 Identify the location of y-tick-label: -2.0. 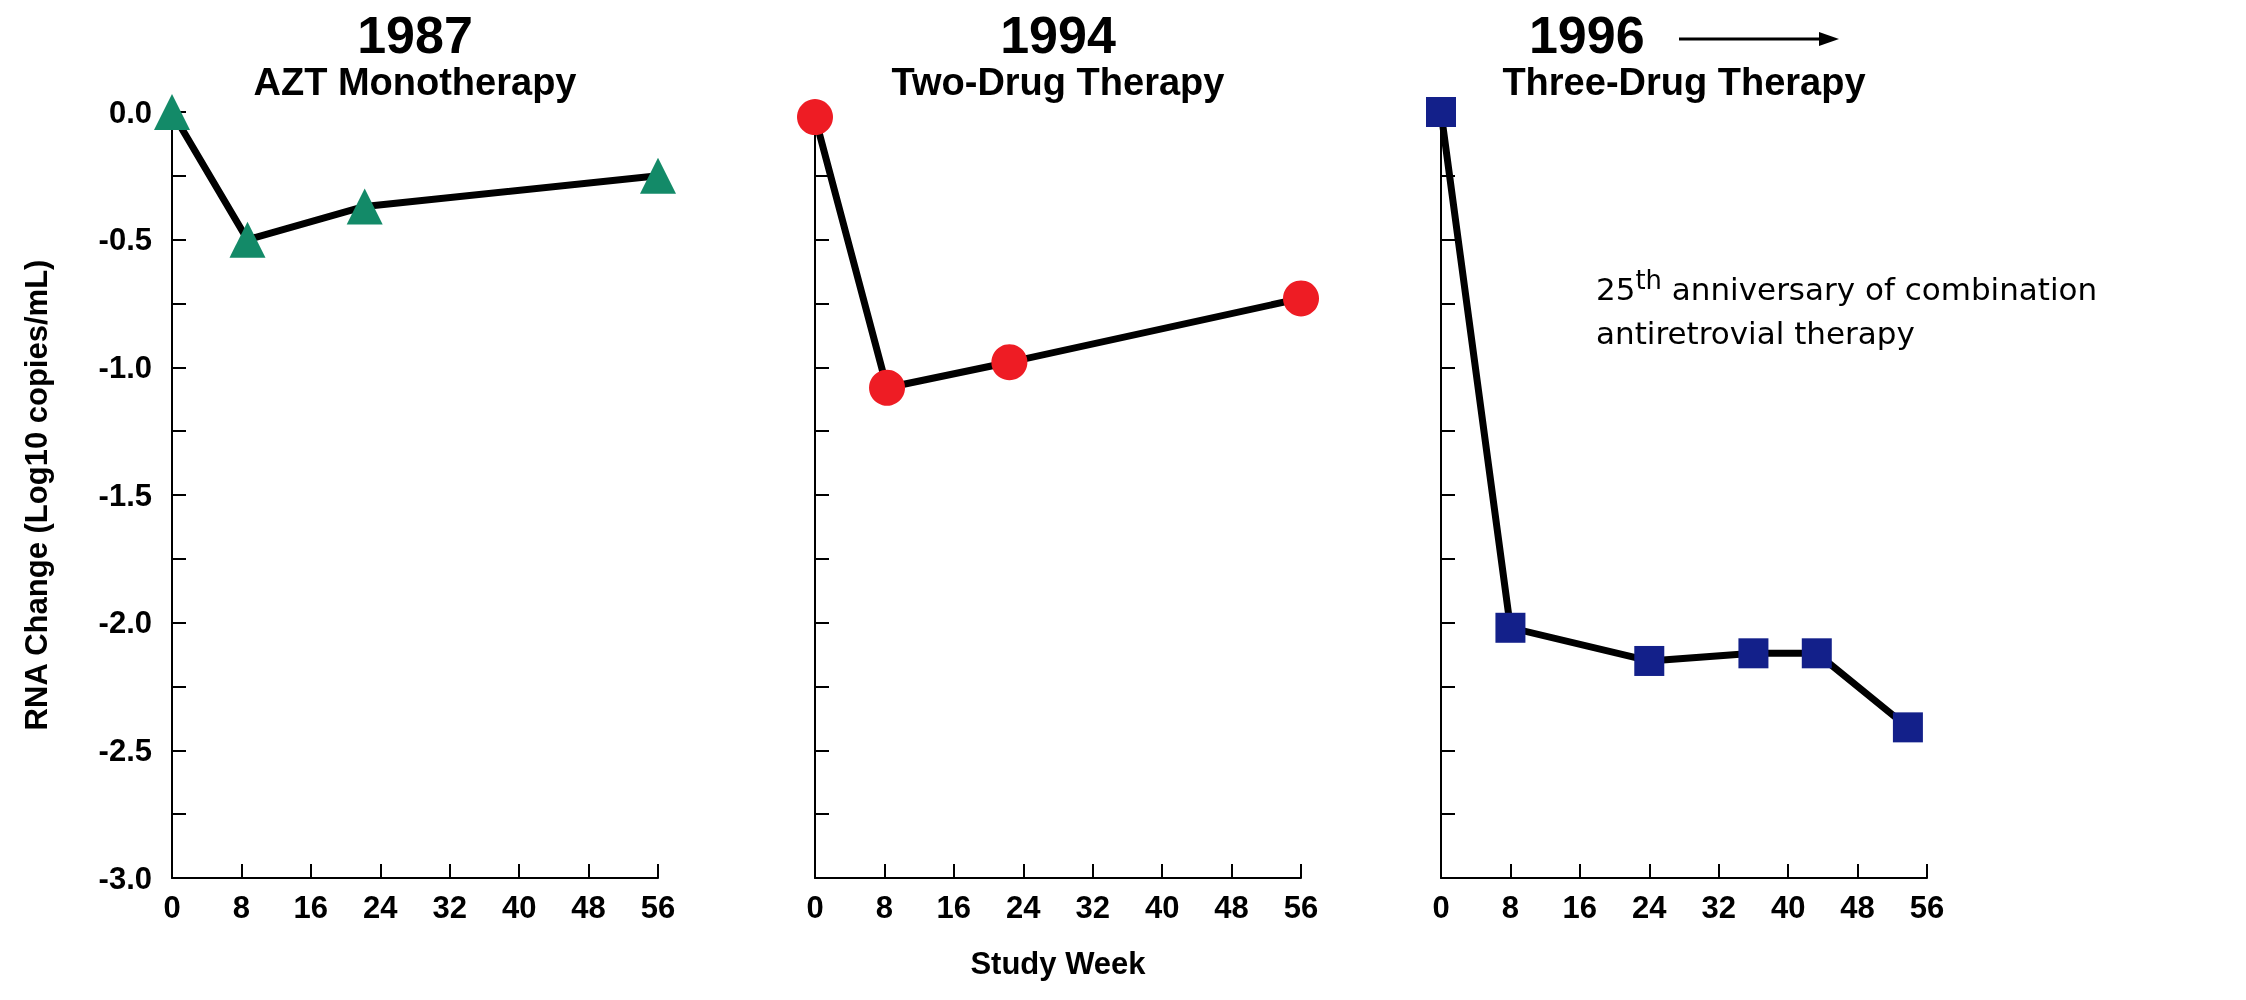
(125, 623).